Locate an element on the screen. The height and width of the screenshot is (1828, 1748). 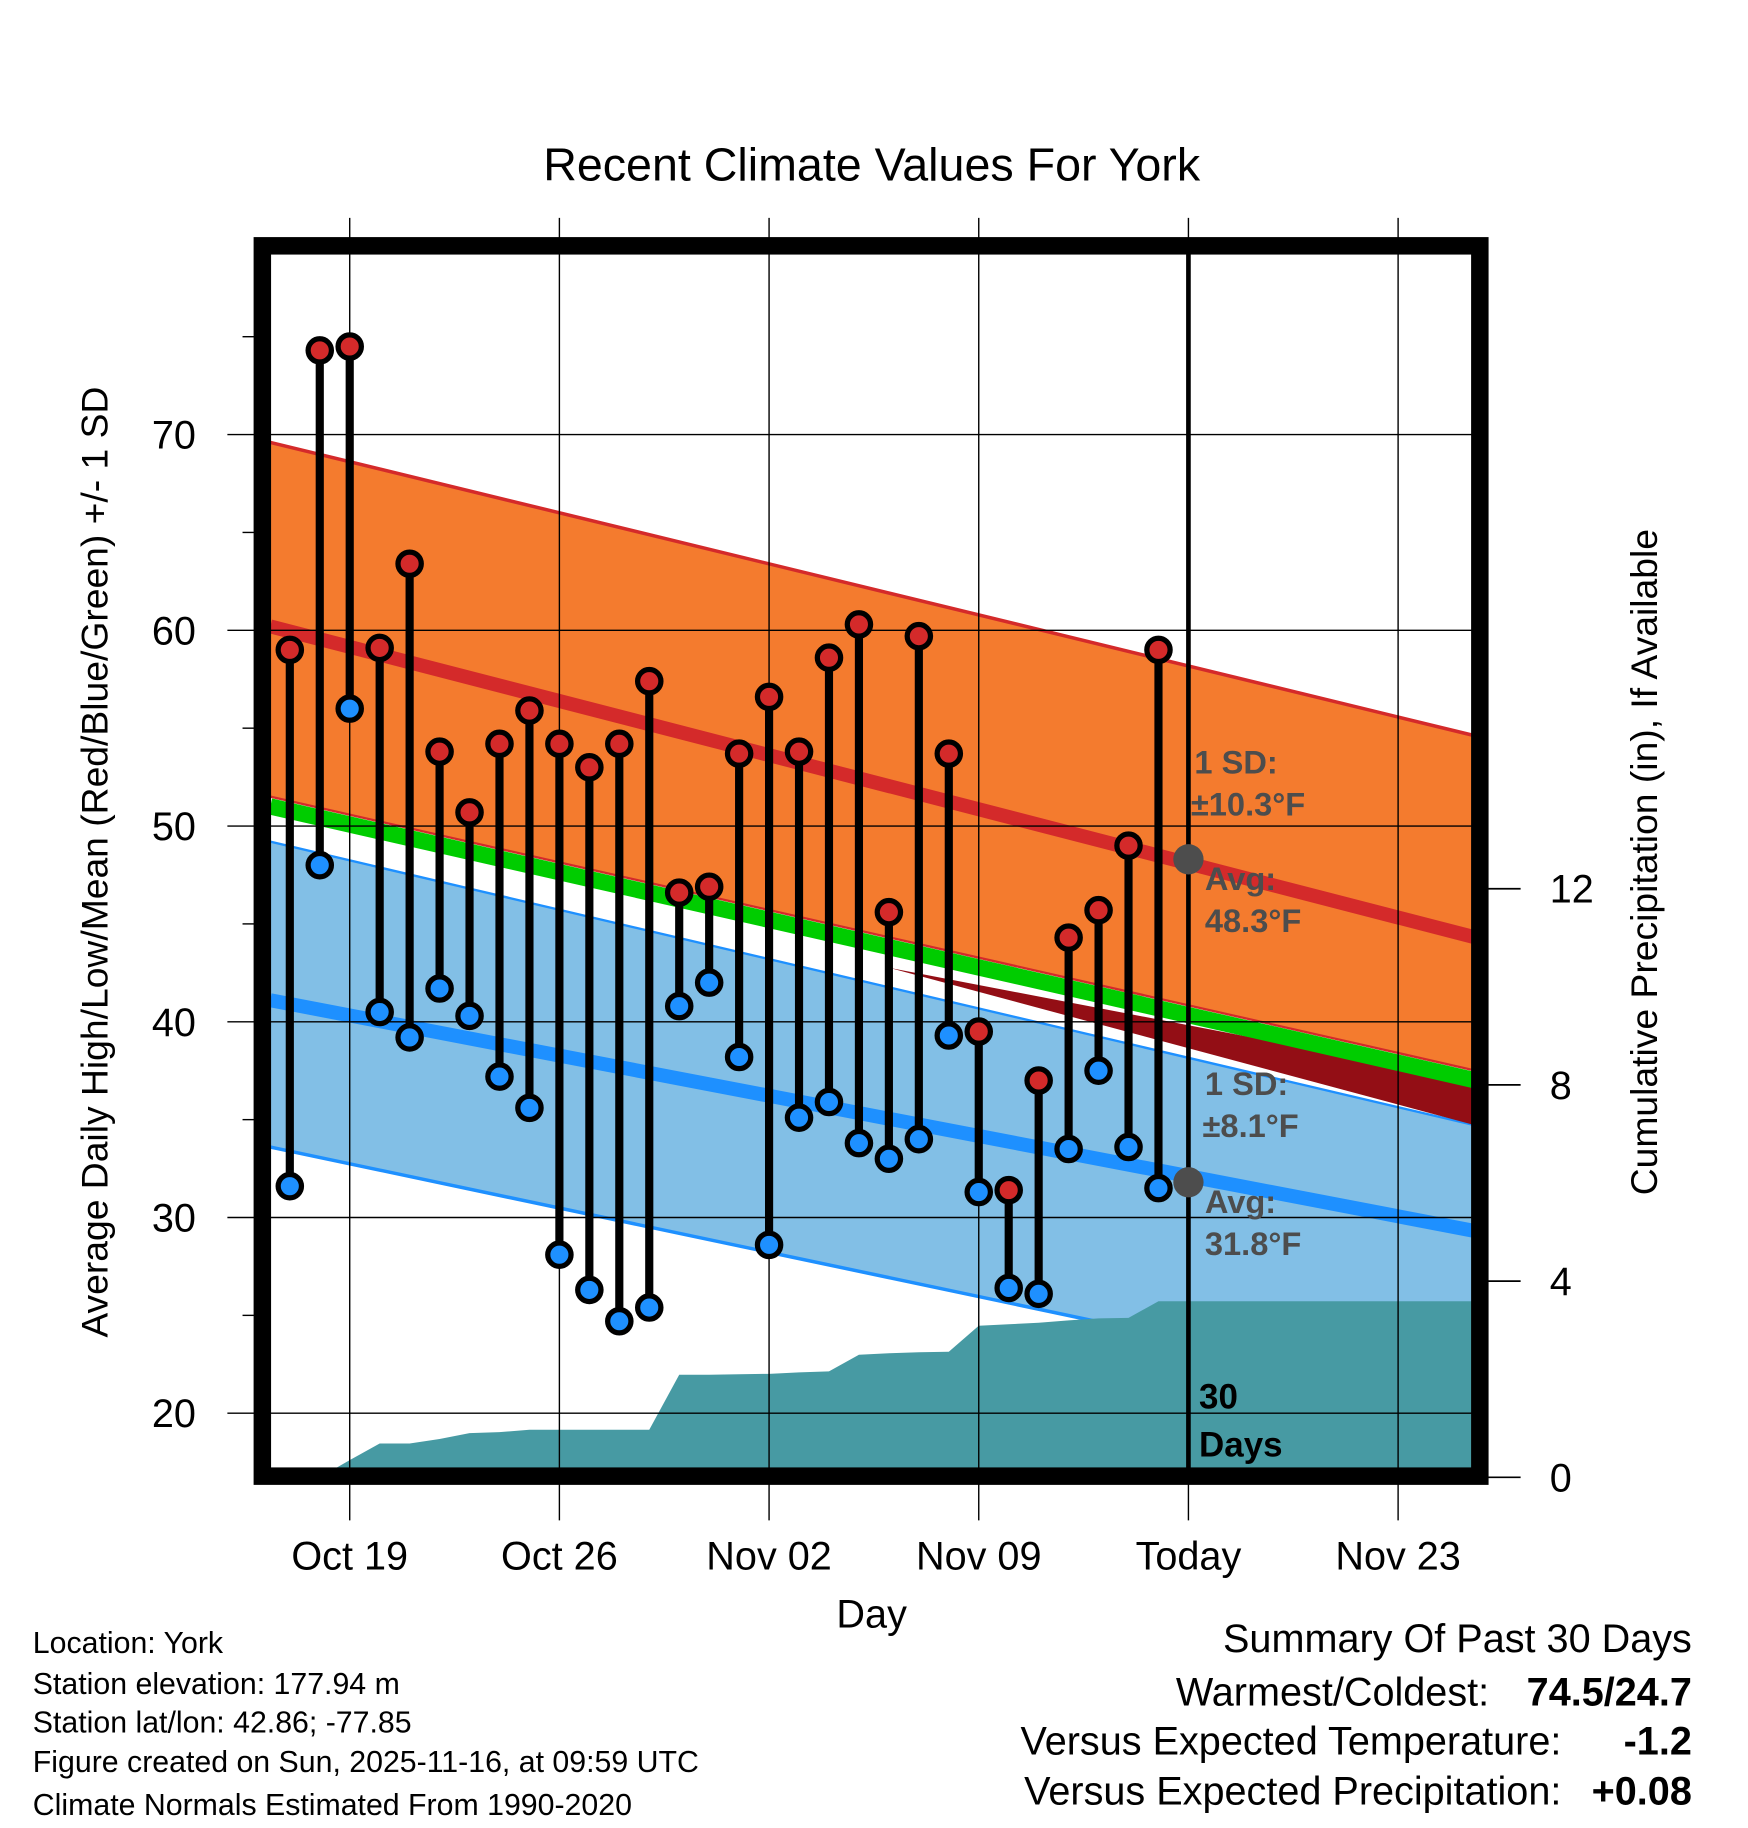
low-sd-title: 1 SD: is located at coordinates (1246, 1083).